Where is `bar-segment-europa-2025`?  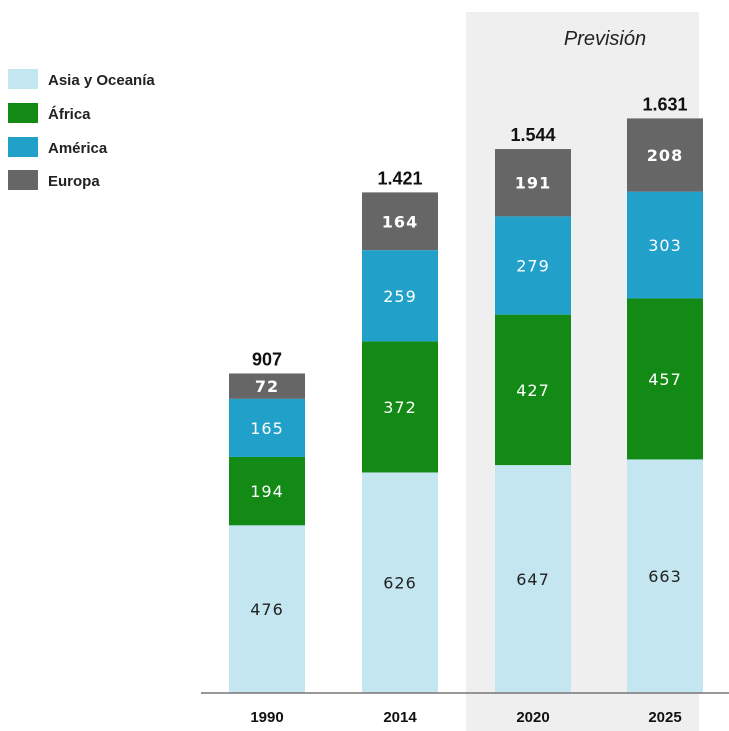 bar-segment-europa-2025 is located at coordinates (665, 155).